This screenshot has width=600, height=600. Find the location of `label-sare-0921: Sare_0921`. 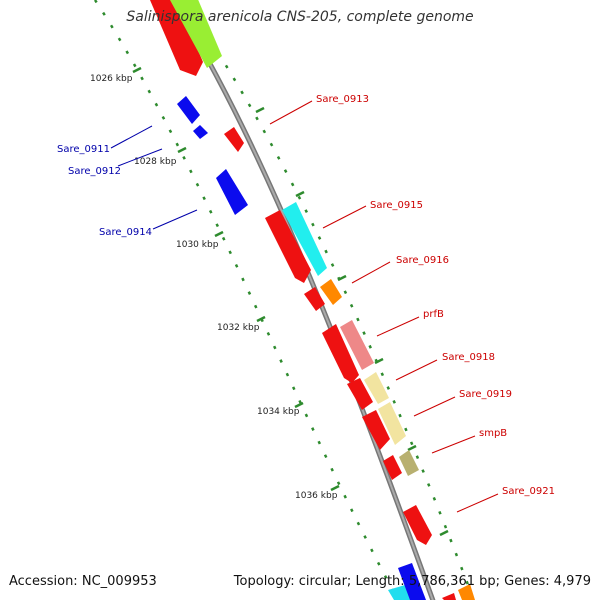

label-sare-0921: Sare_0921 is located at coordinates (528, 491).